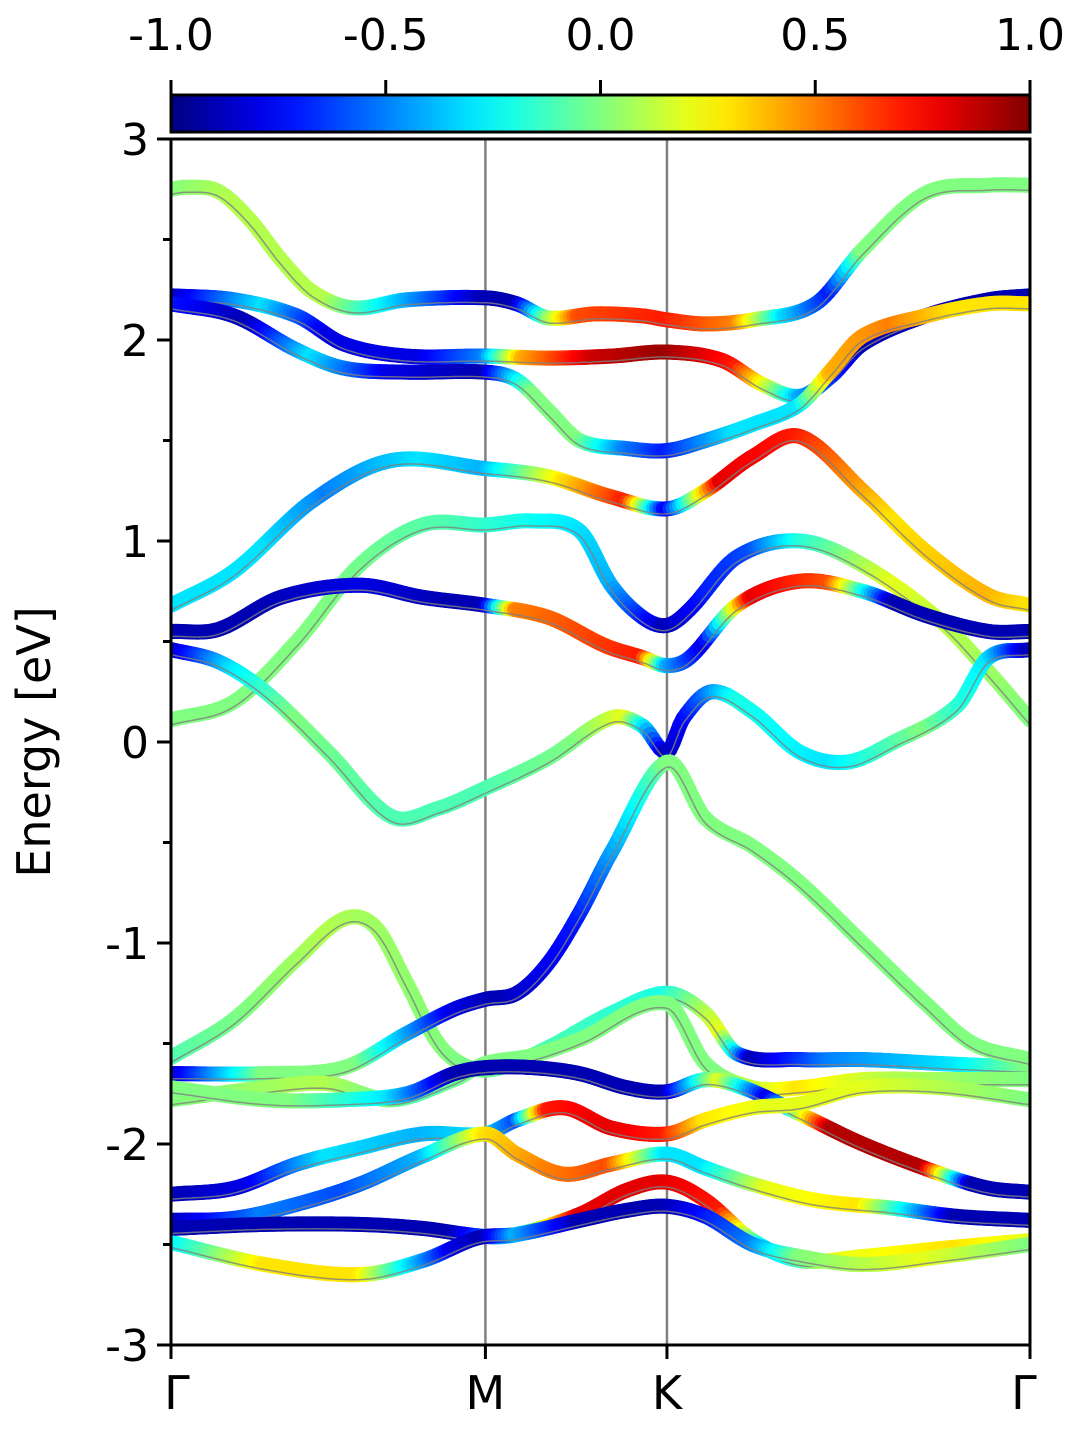 This screenshot has width=1080, height=1440. I want to click on colorbar-ticks: -1.0 -0.5 0.0 0.5 1.0, so click(596, 52).